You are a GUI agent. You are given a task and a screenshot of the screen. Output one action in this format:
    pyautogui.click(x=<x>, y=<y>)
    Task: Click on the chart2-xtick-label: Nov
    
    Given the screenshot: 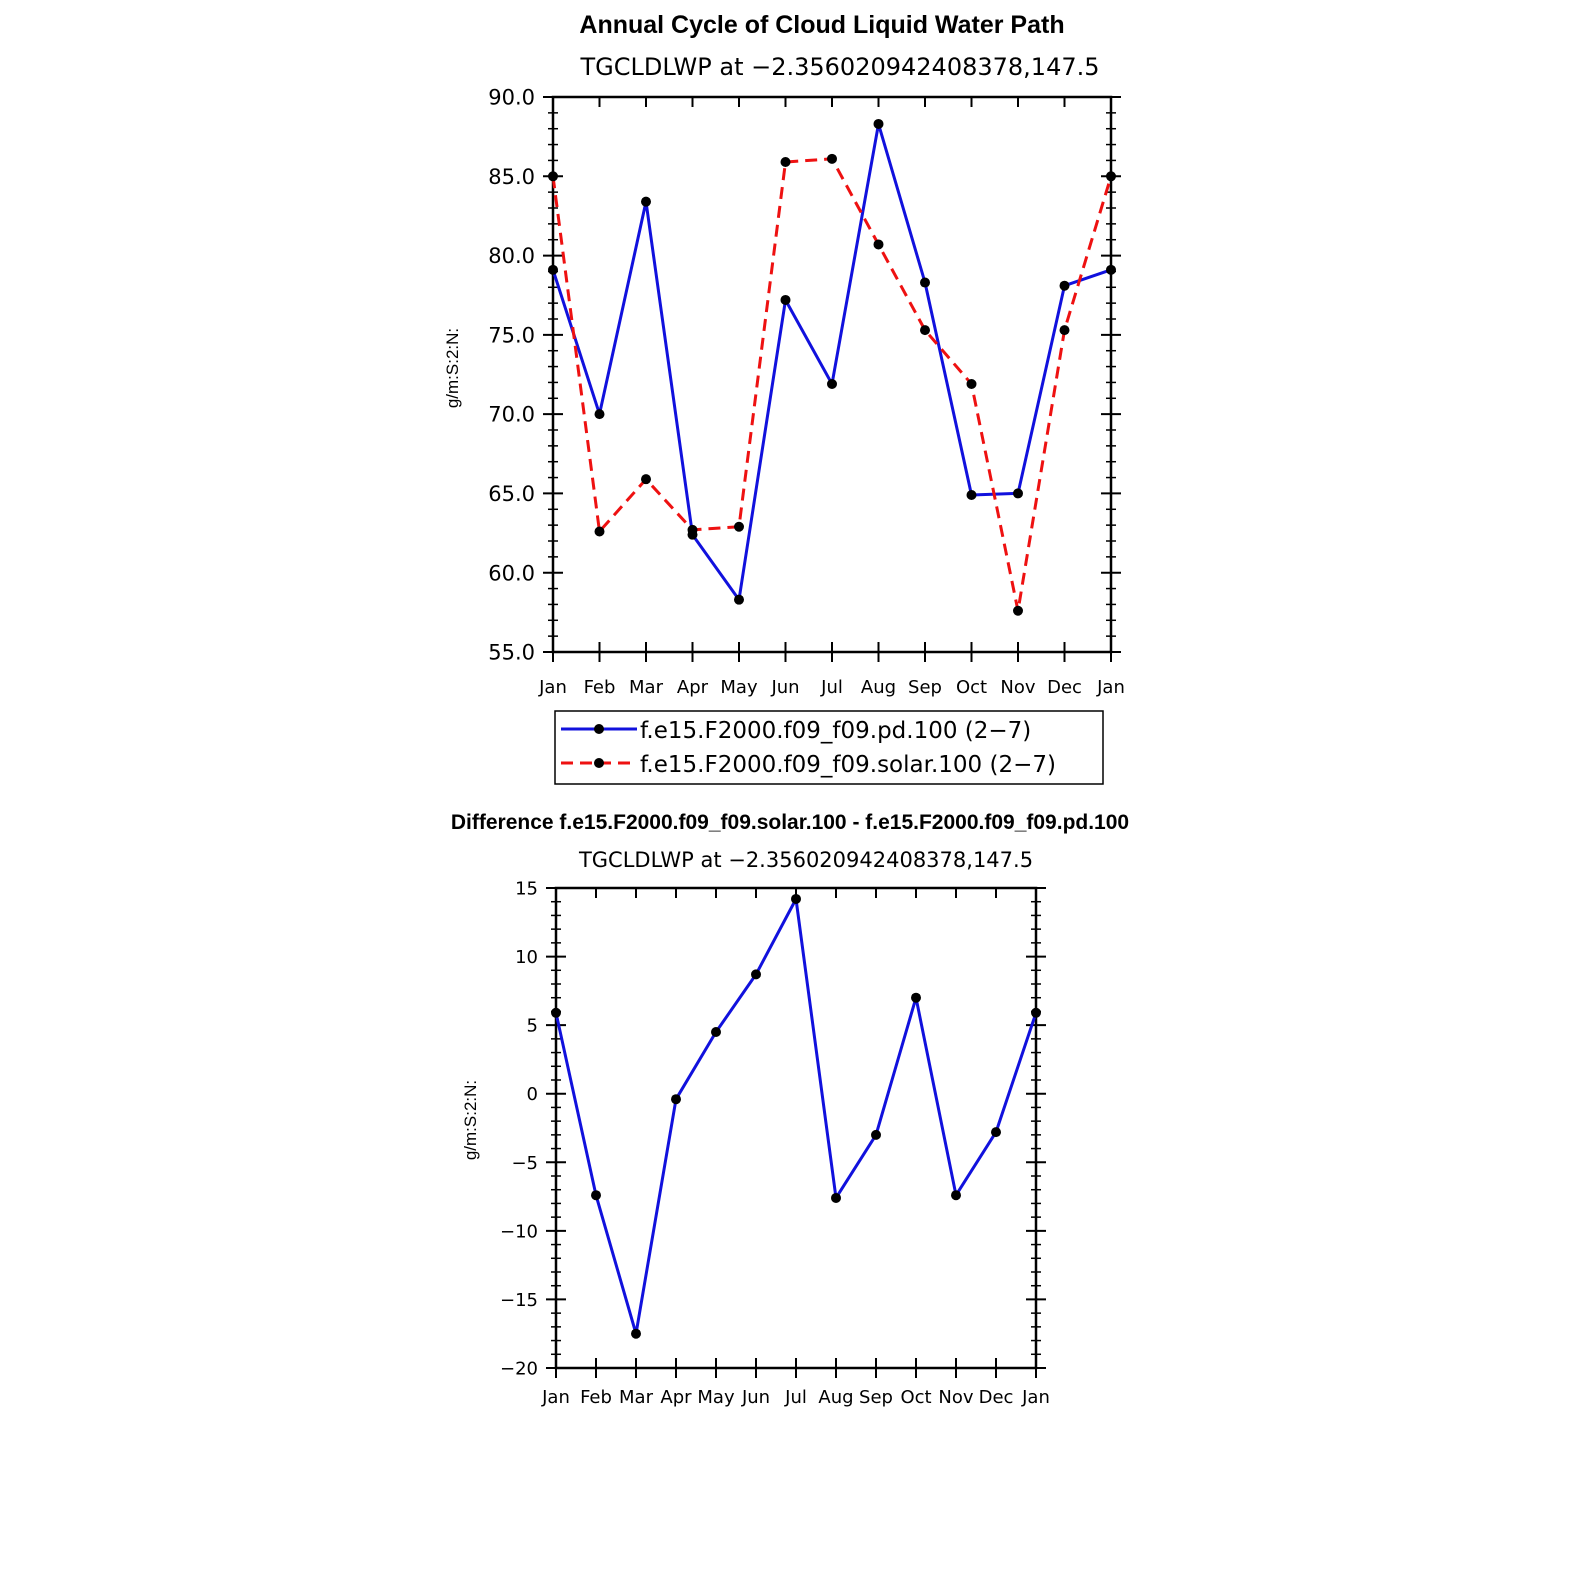 What is the action you would take?
    pyautogui.click(x=955, y=1397)
    